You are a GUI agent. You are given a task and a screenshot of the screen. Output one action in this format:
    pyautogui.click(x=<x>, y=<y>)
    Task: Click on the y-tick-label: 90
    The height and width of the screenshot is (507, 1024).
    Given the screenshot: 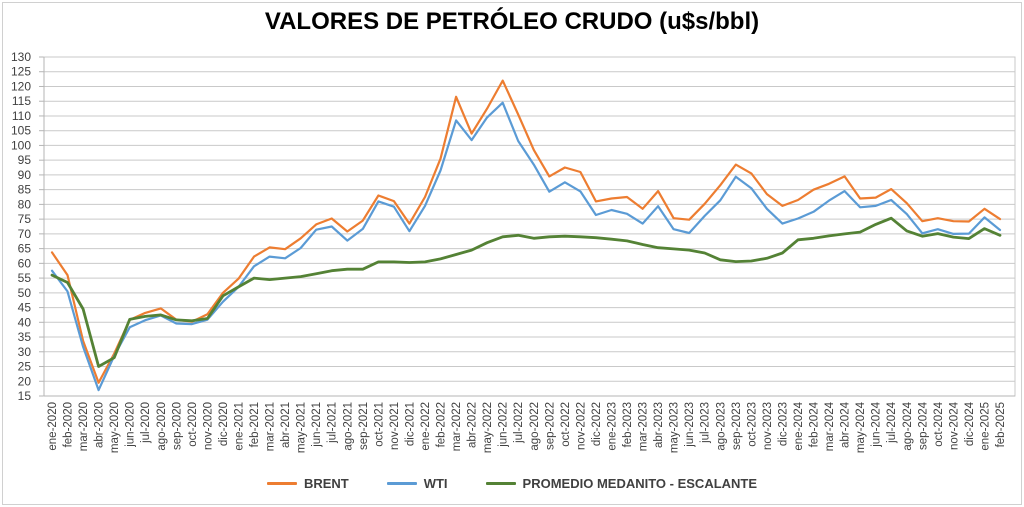 What is the action you would take?
    pyautogui.click(x=25, y=175)
    